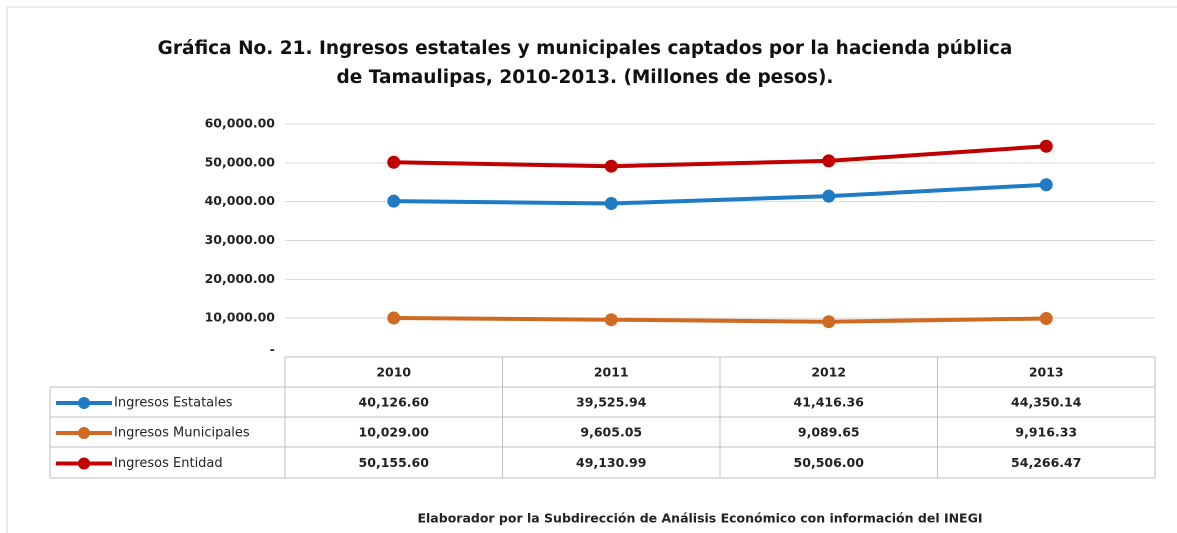 The image size is (1177, 533). Describe the element at coordinates (394, 402) in the screenshot. I see `table-value: 40,126.60` at that location.